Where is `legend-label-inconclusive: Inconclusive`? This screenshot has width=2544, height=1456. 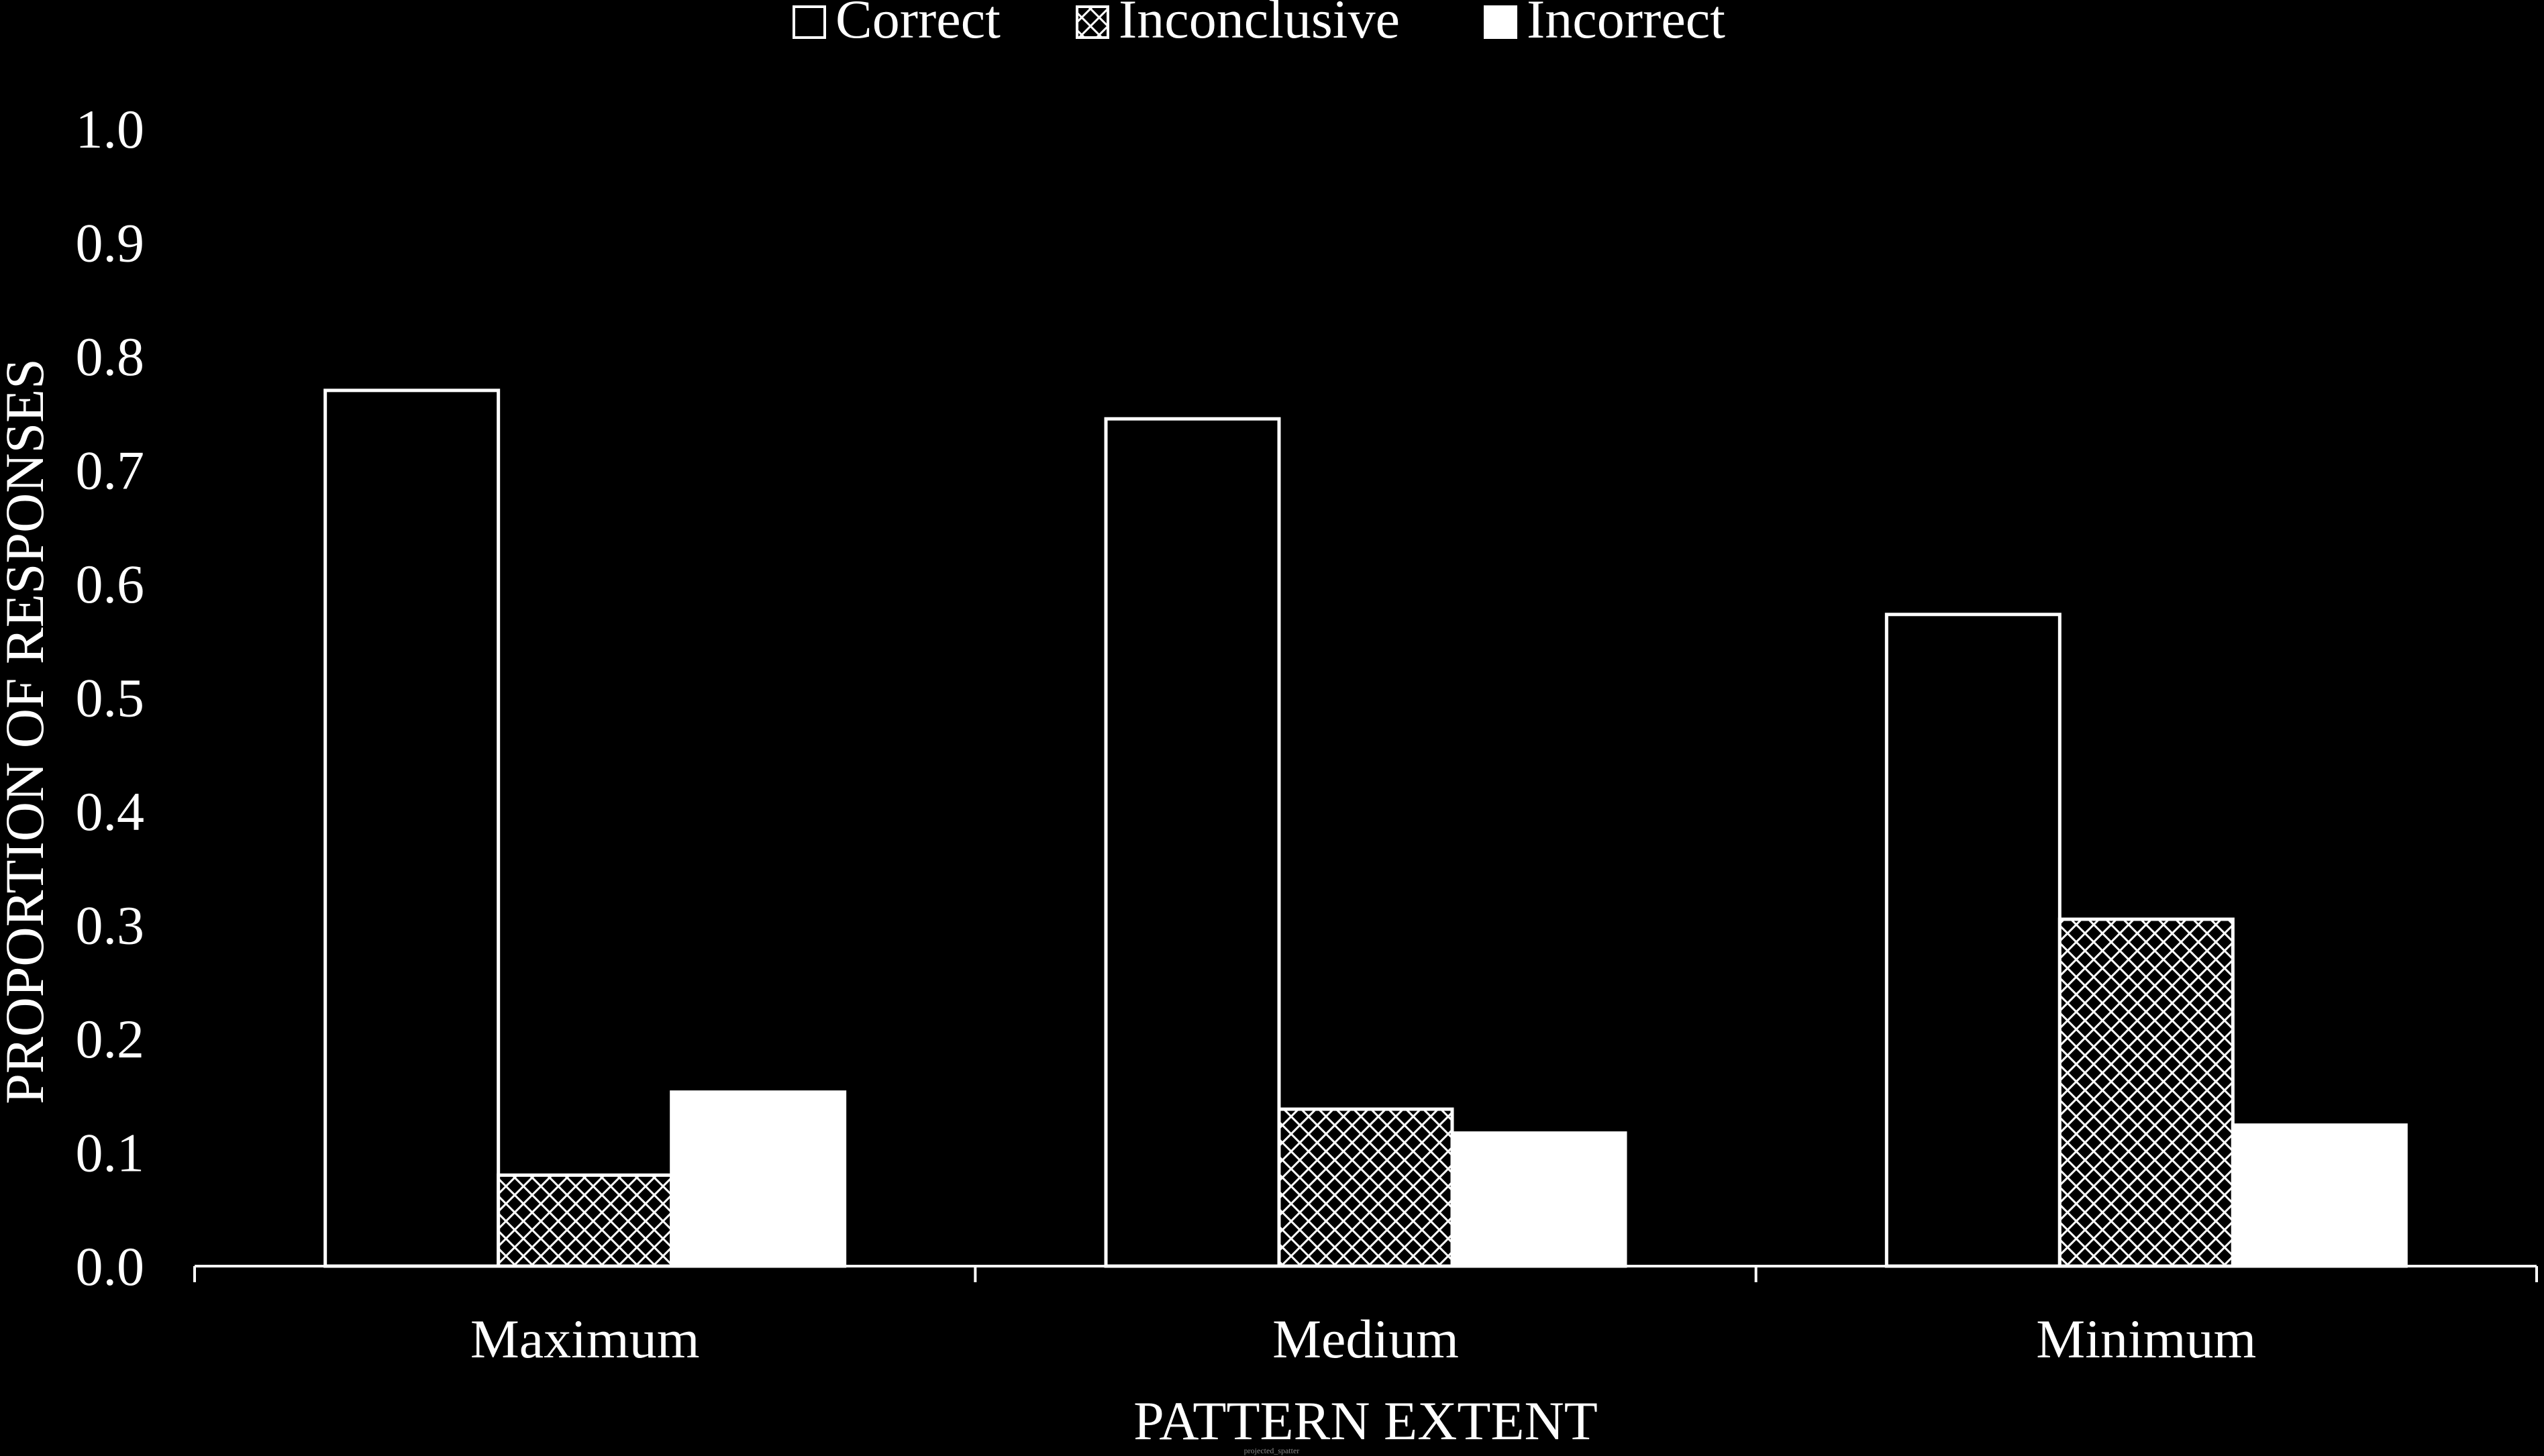 legend-label-inconclusive: Inconclusive is located at coordinates (1259, 25).